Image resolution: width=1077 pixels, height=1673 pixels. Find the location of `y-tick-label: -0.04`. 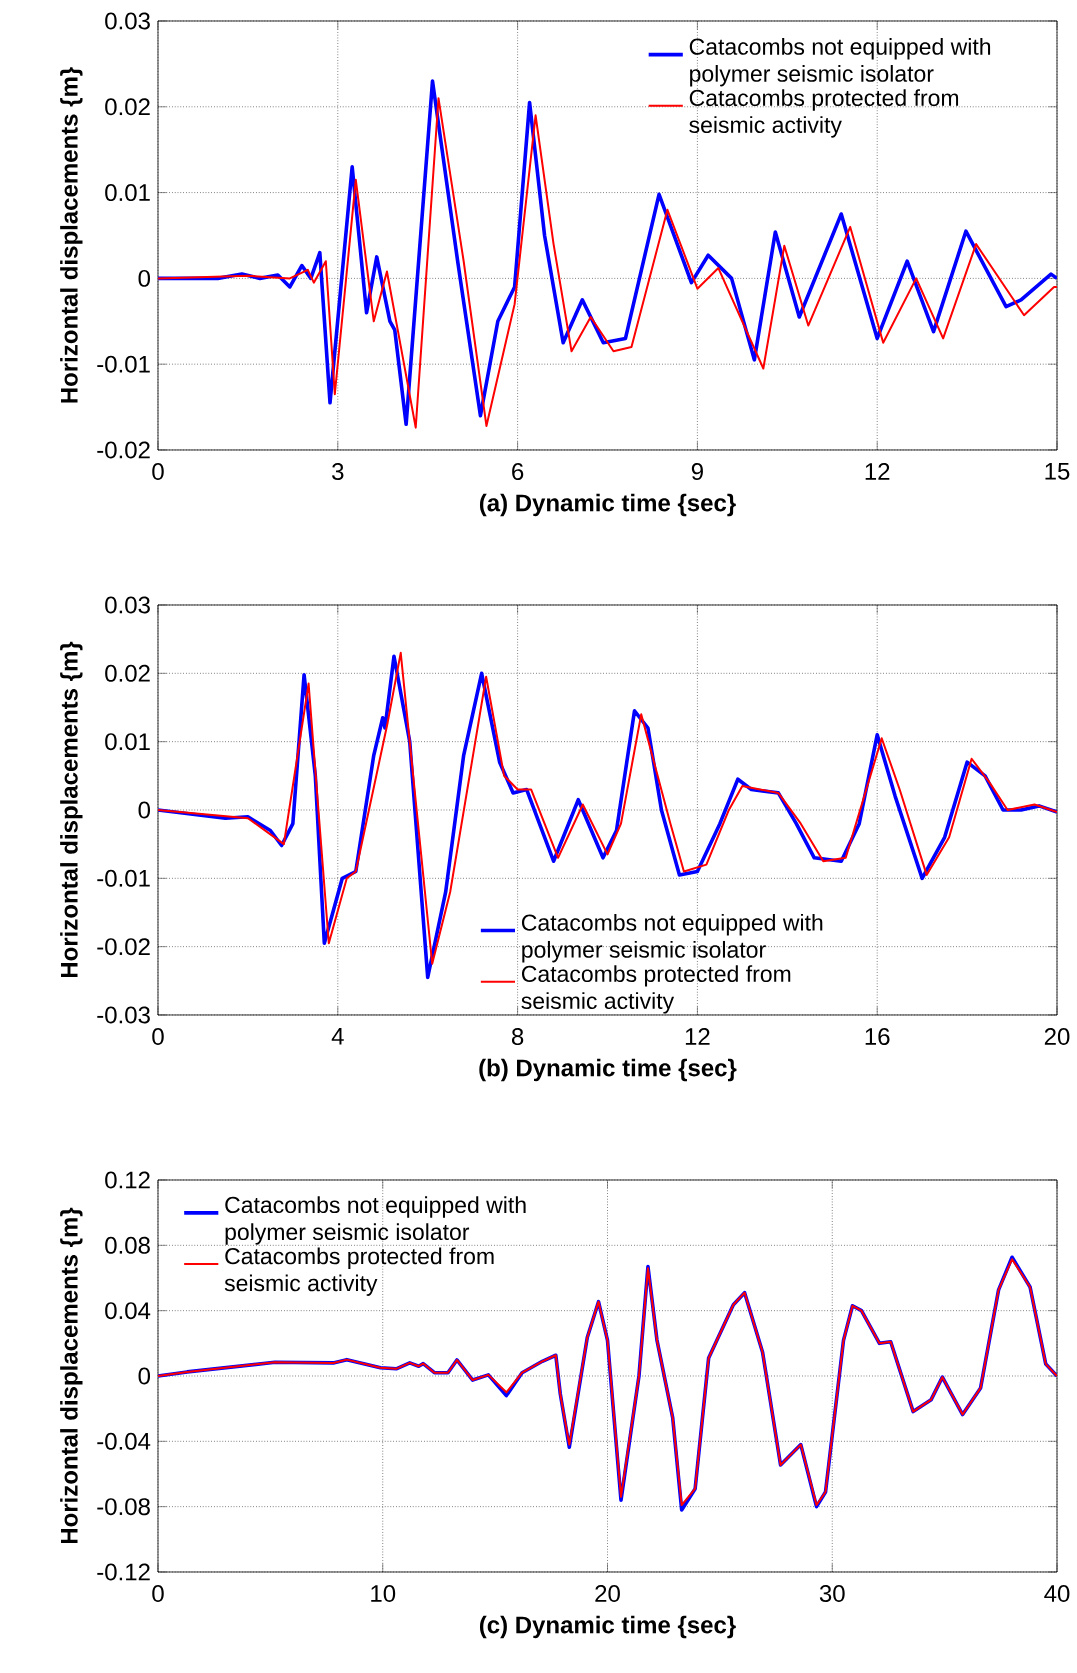

y-tick-label: -0.04 is located at coordinates (124, 1441).